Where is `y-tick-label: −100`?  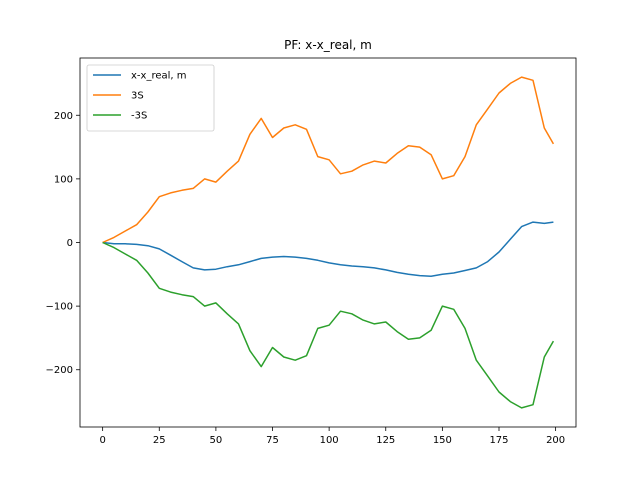 y-tick-label: −100 is located at coordinates (59, 307).